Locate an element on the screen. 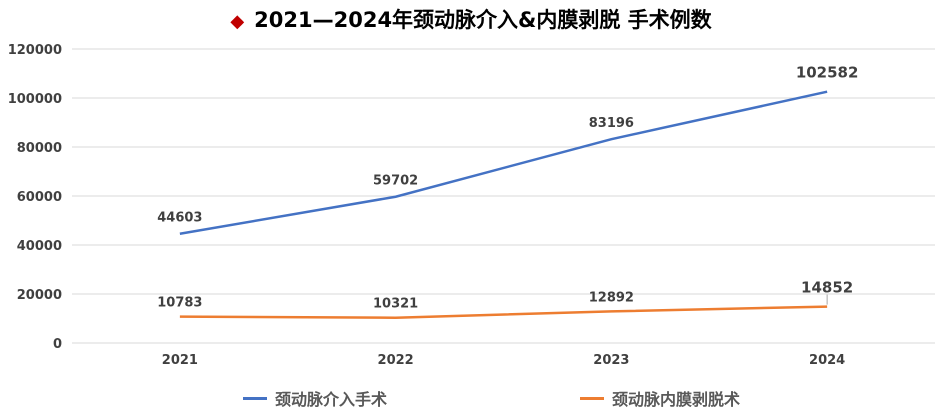 This screenshot has width=942, height=417. x-tick-label: 2021 is located at coordinates (180, 360).